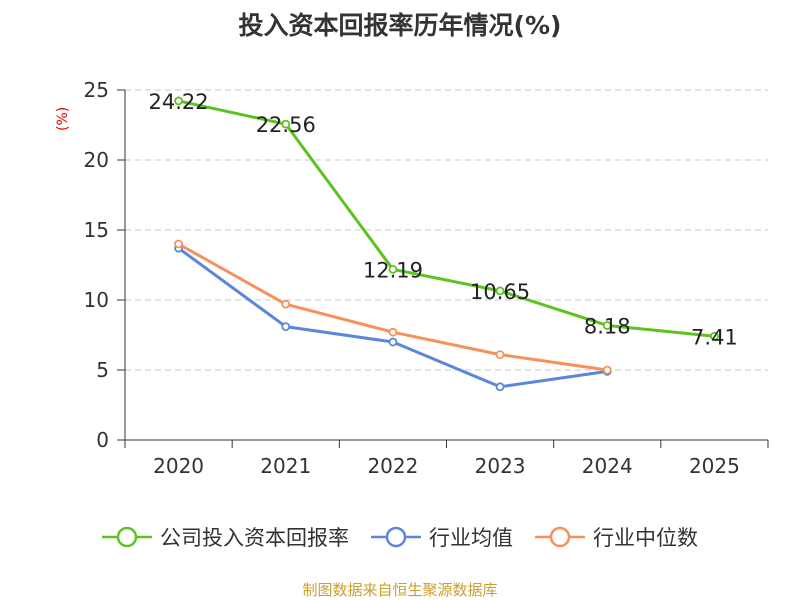 The width and height of the screenshot is (800, 600). I want to click on legend-label-company: 公司投入资本回报率, so click(254, 538).